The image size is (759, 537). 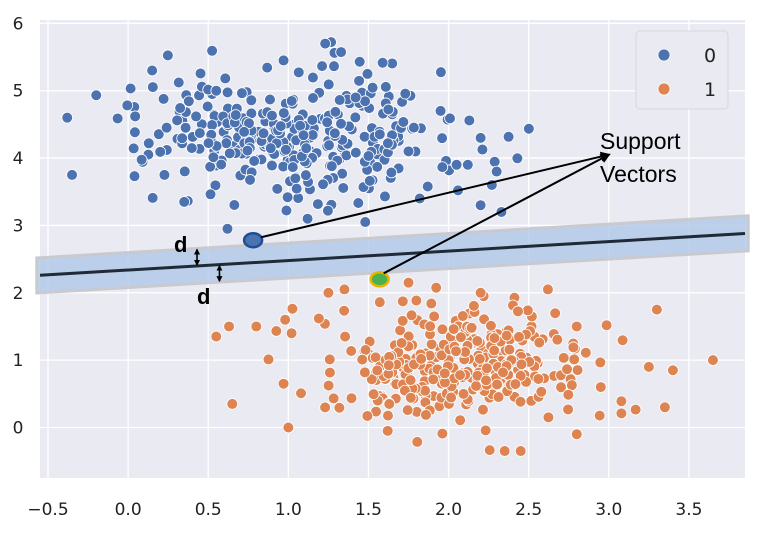 I want to click on y-tick-label: 1, so click(x=18, y=361).